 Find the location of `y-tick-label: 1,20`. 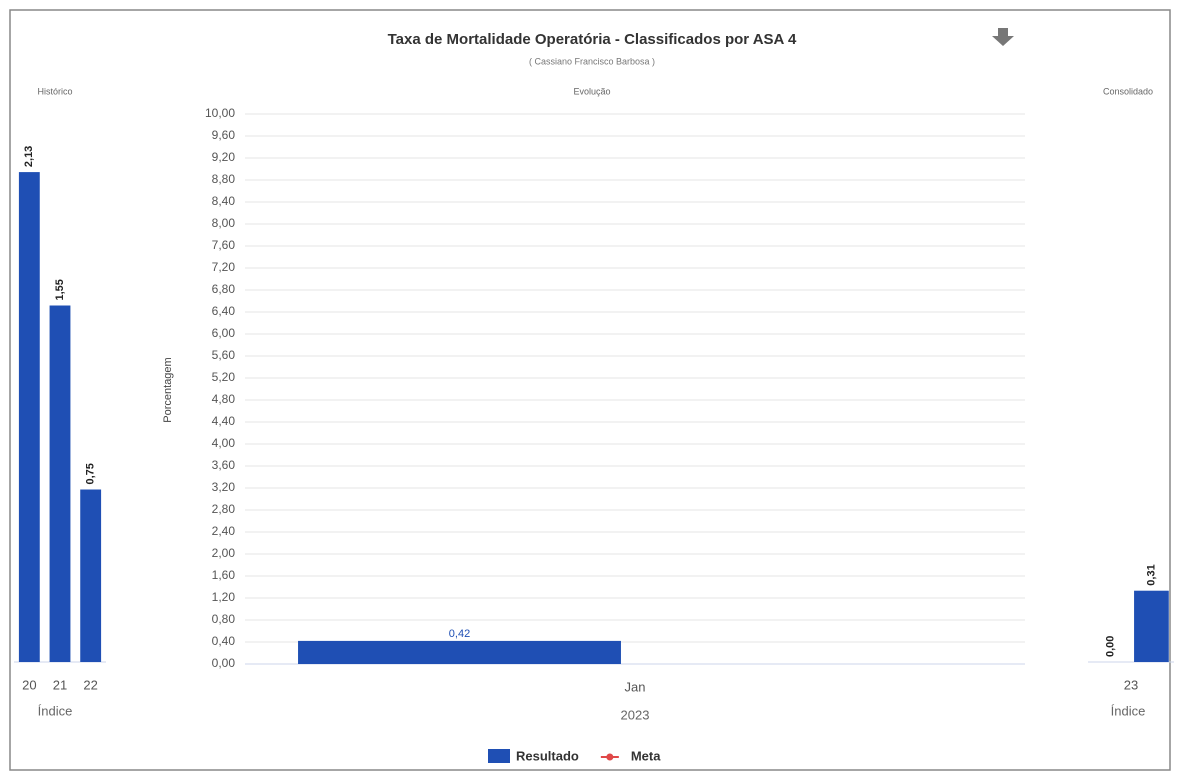

y-tick-label: 1,20 is located at coordinates (224, 597).